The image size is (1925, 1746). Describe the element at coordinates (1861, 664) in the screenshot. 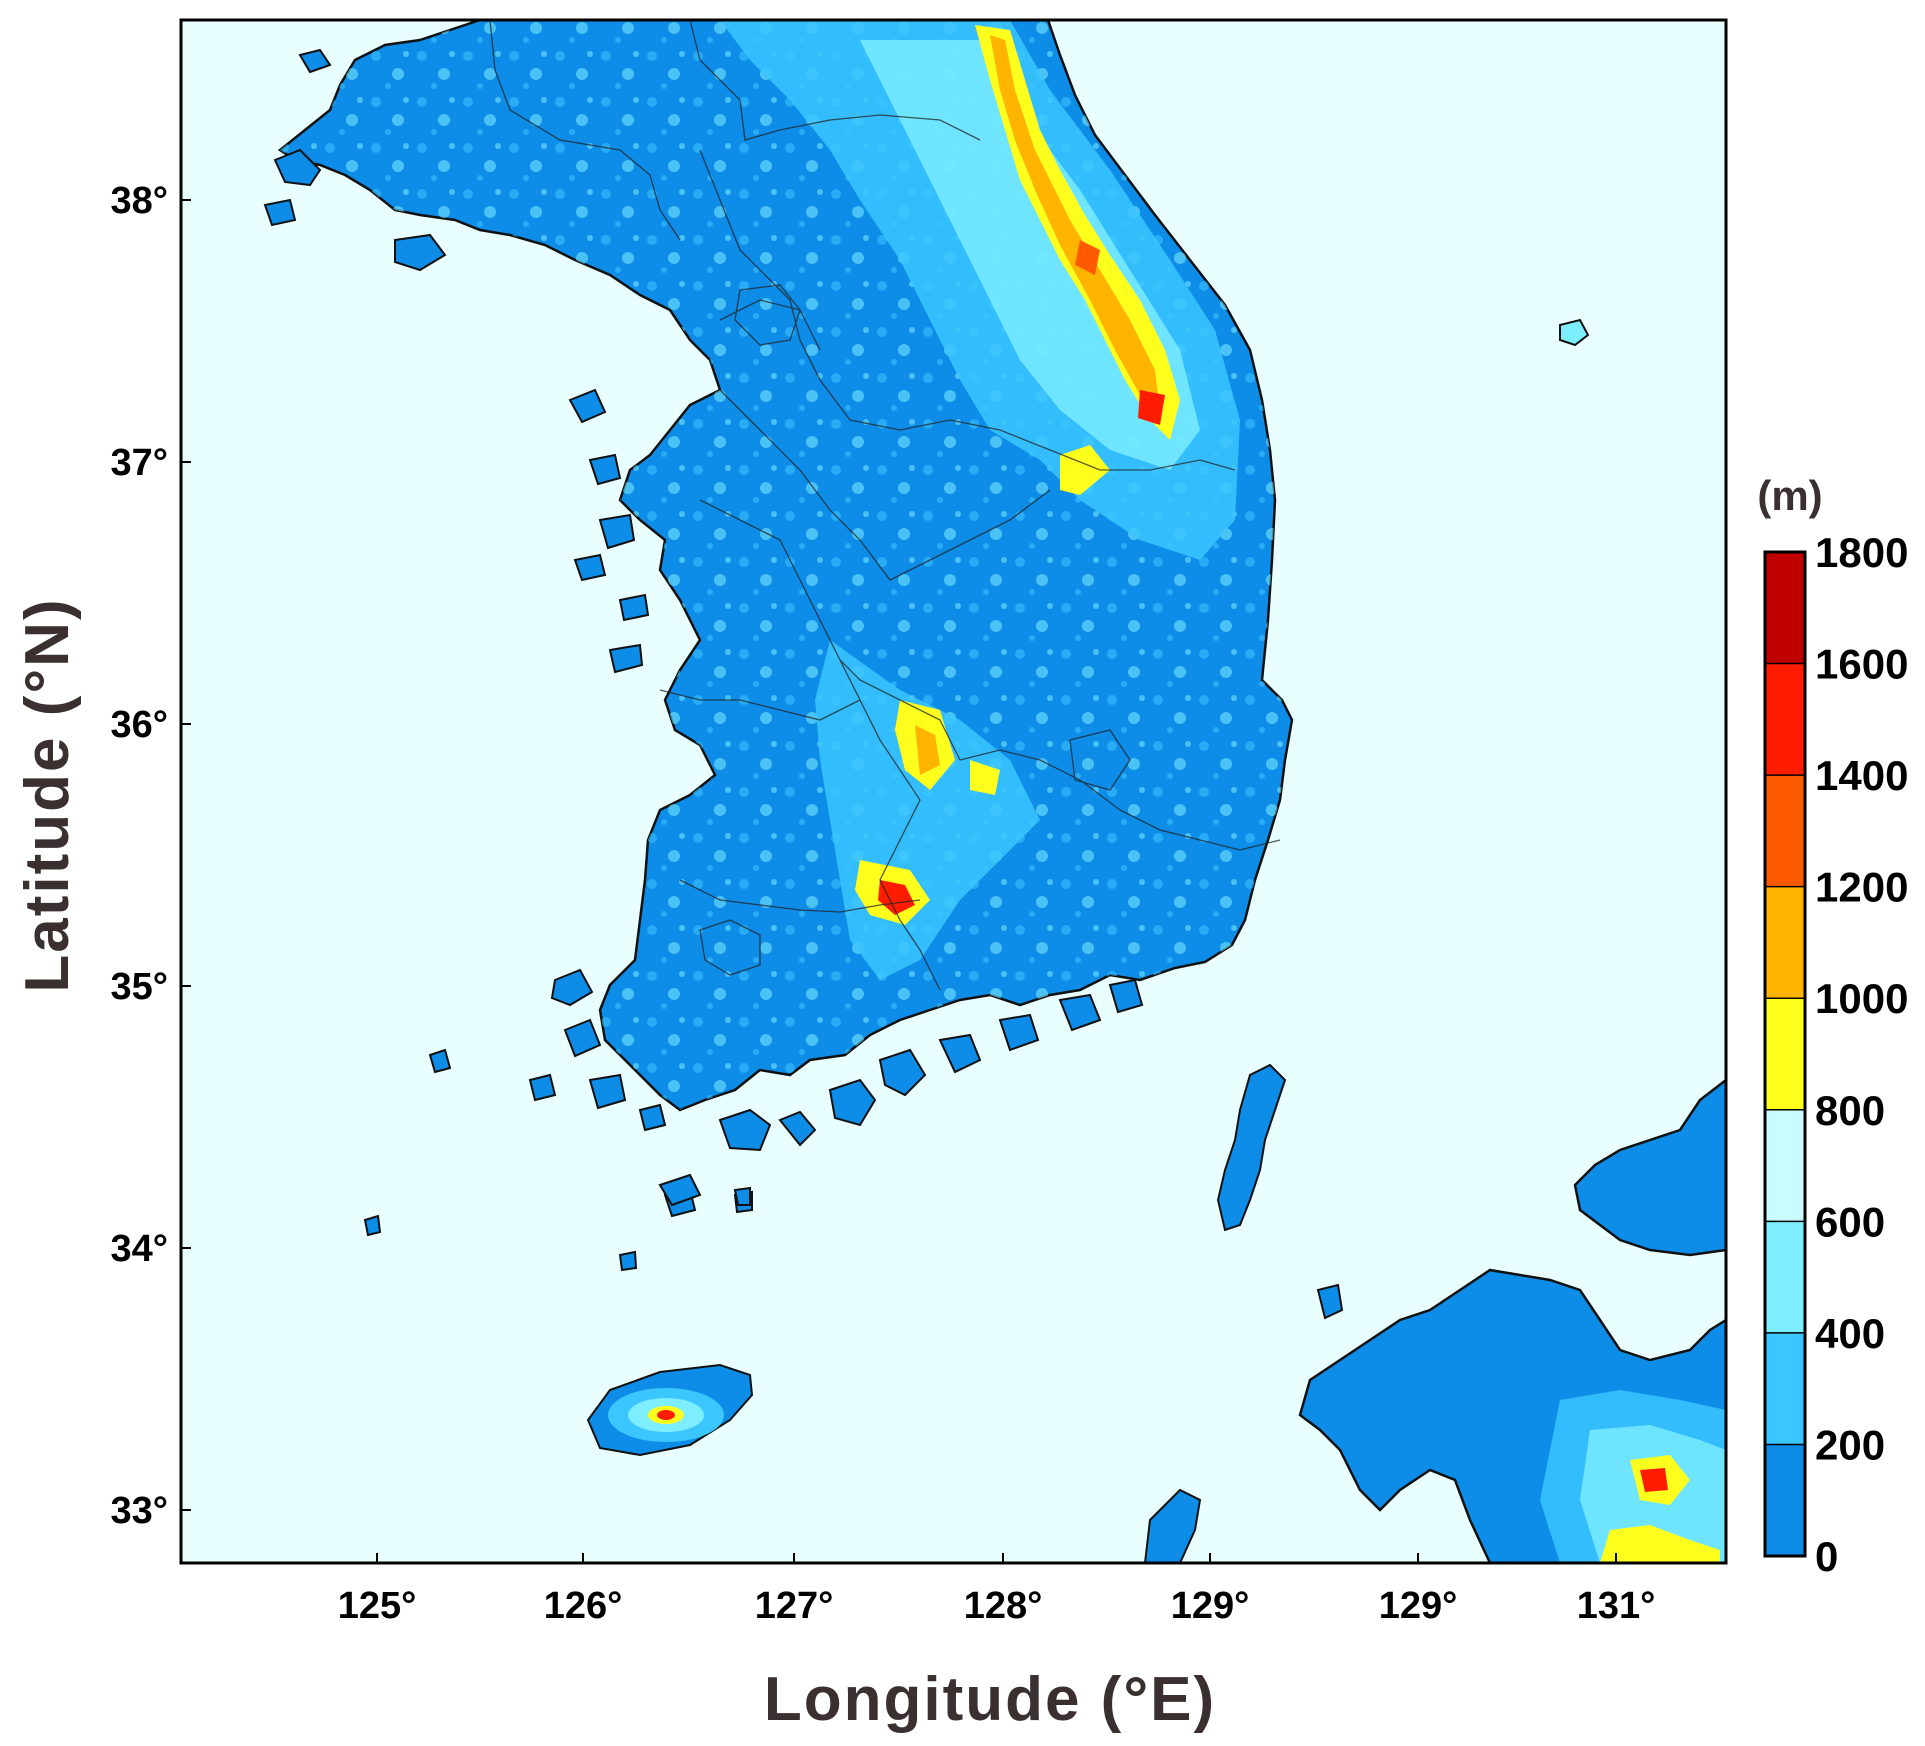

I see `colorbar-tick-label: 1600` at that location.